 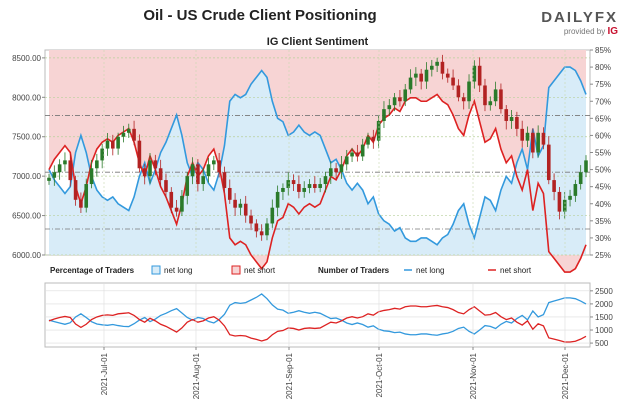 I want to click on traders-short-line, so click(x=317, y=323).